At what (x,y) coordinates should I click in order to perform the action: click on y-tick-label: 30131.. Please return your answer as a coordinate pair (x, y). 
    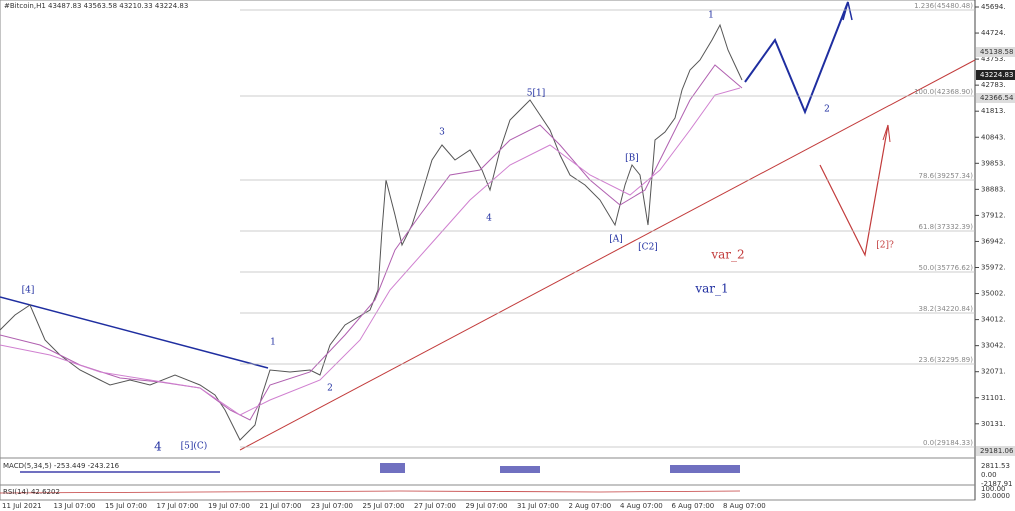
    Looking at the image, I should click on (993, 424).